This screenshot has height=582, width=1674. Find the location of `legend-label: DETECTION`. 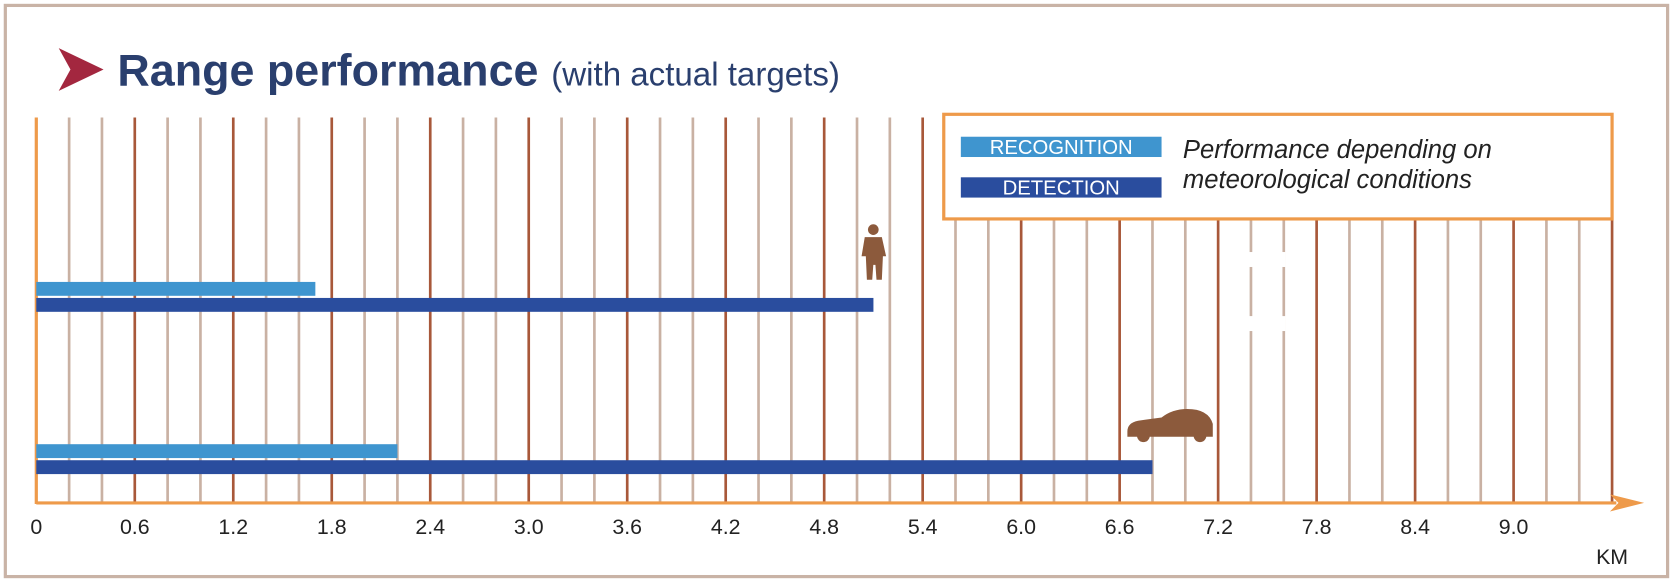

legend-label: DETECTION is located at coordinates (1061, 188).